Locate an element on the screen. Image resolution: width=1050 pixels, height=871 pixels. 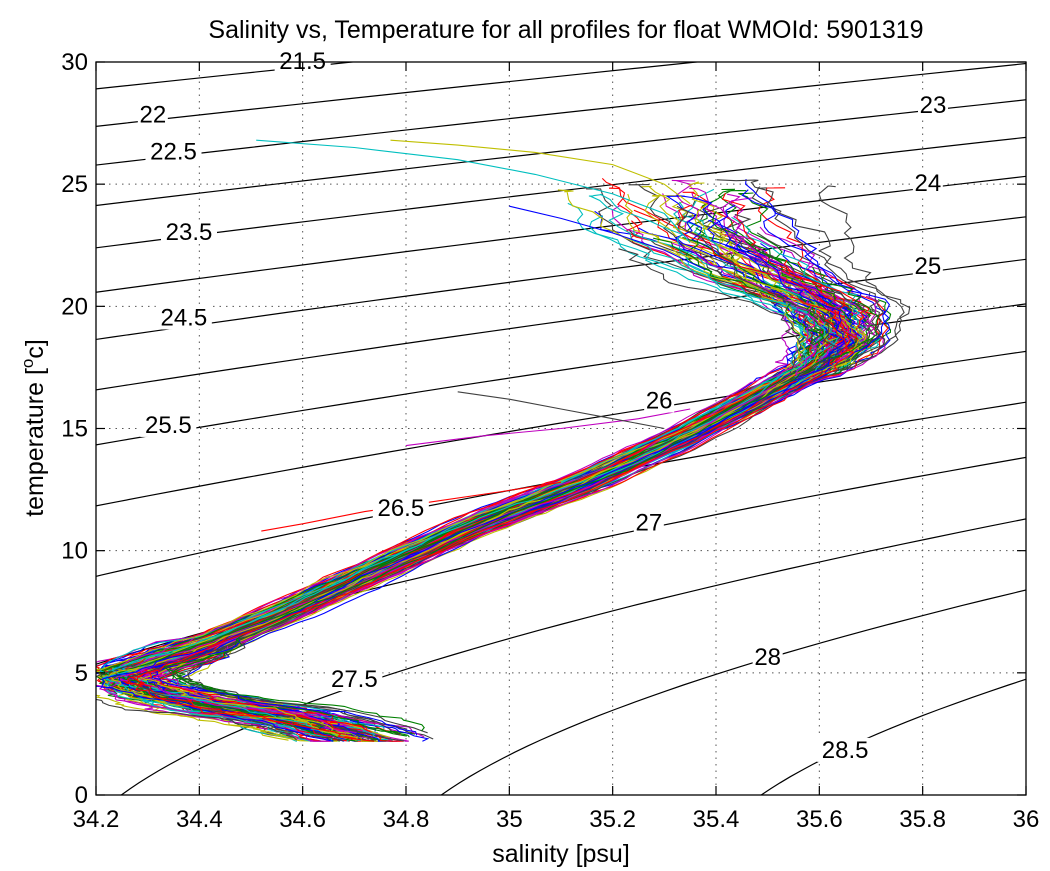
density-contour-label: 23.5 is located at coordinates (189, 232).